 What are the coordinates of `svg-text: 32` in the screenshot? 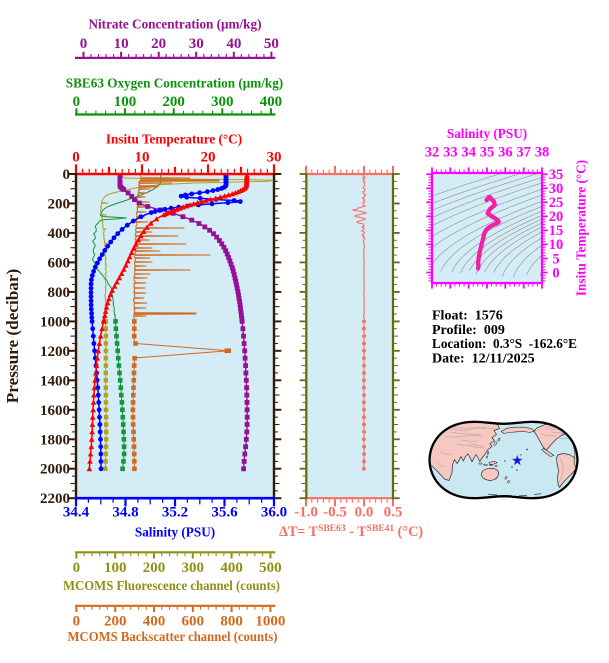 It's located at (432, 153).